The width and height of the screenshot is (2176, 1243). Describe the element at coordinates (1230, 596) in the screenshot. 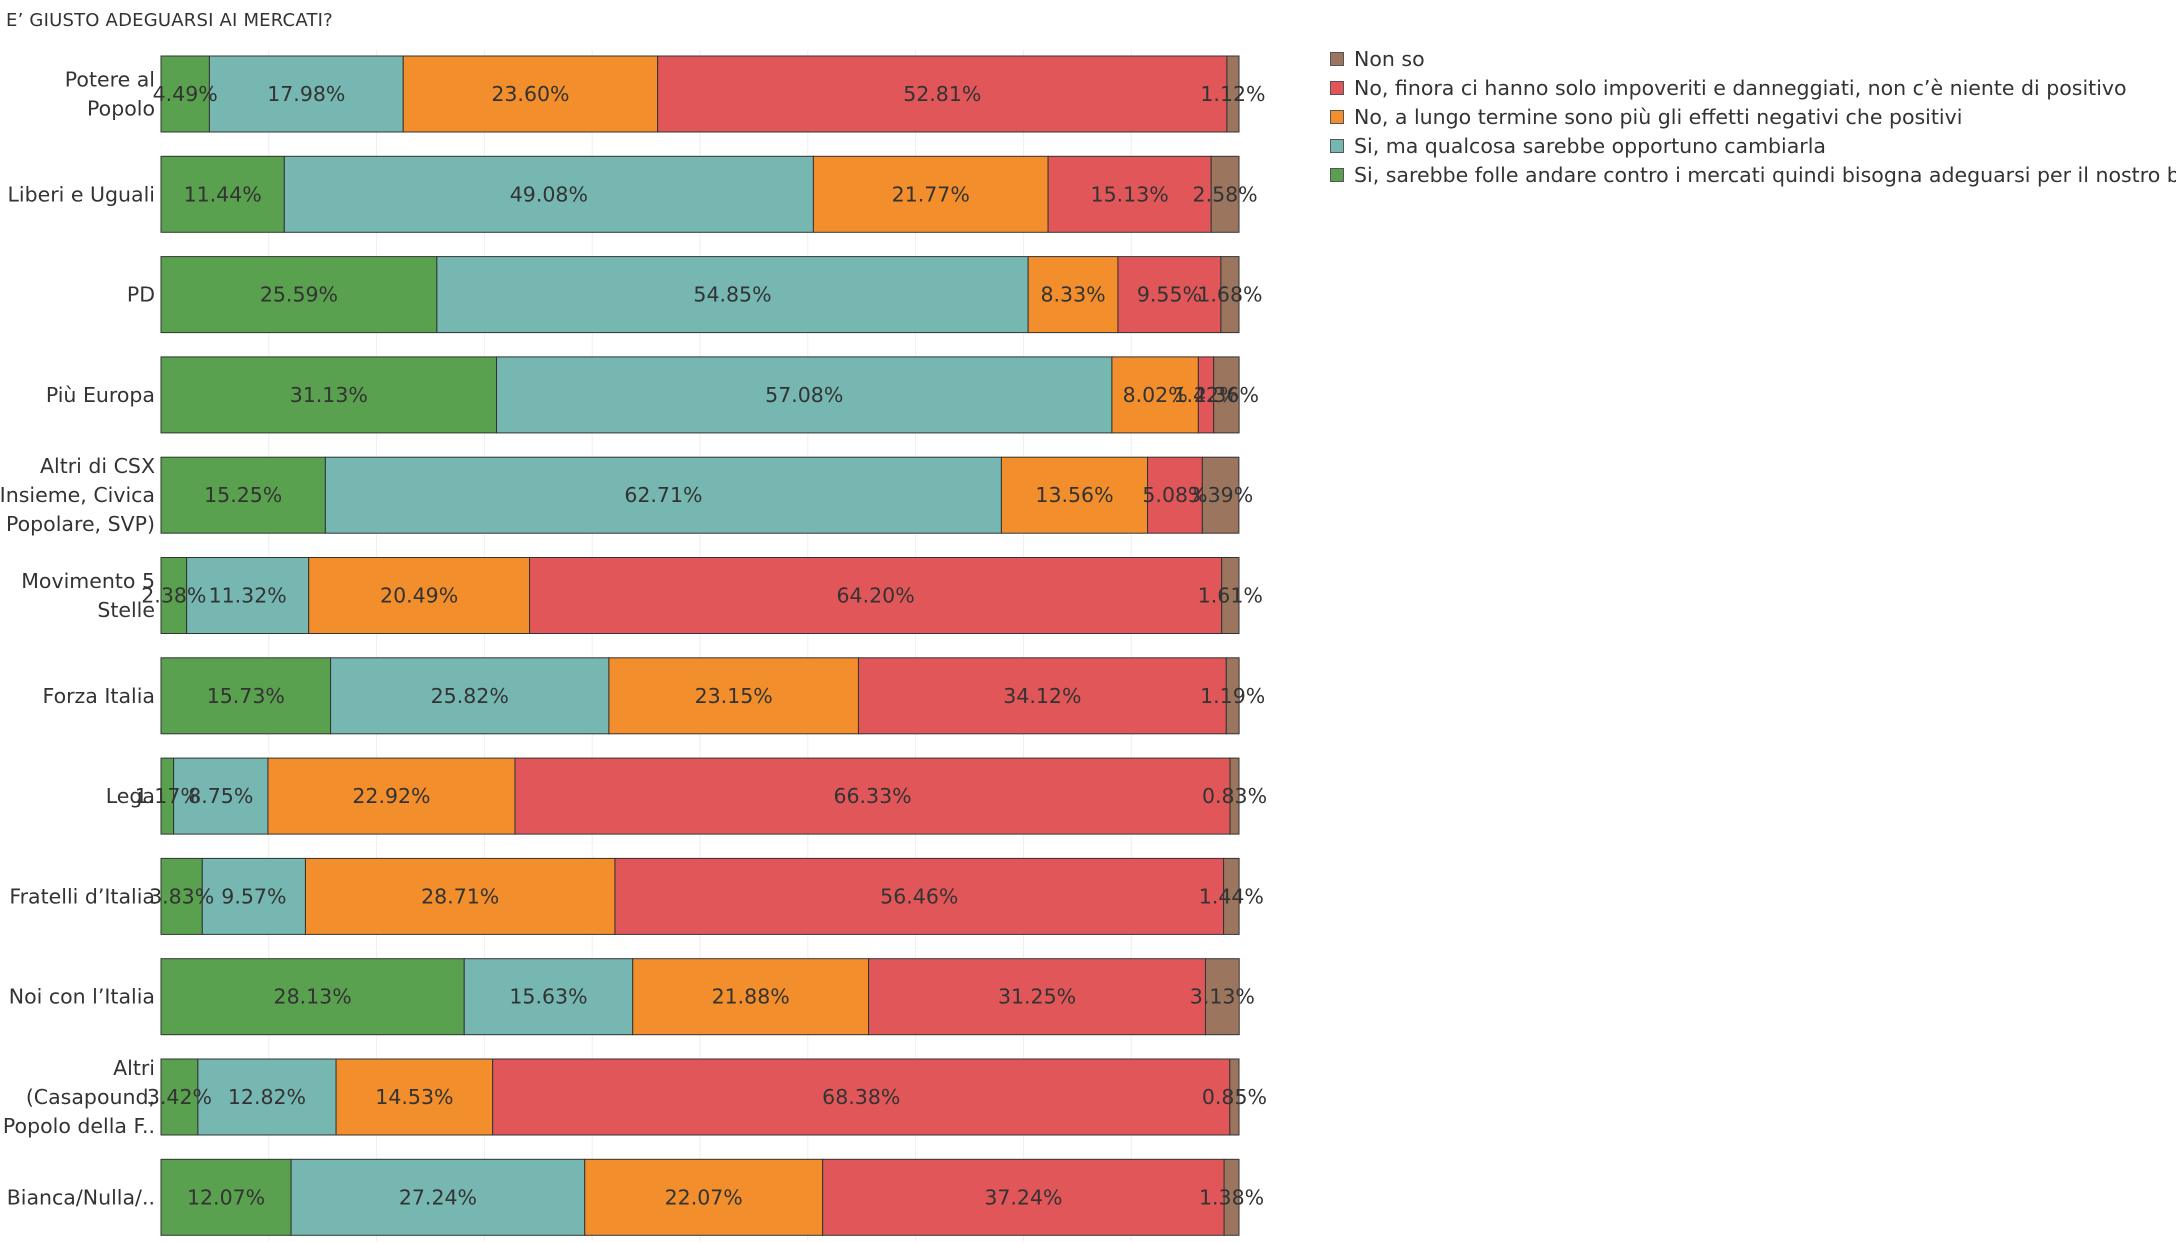

I see `data-label: 1.61%` at that location.